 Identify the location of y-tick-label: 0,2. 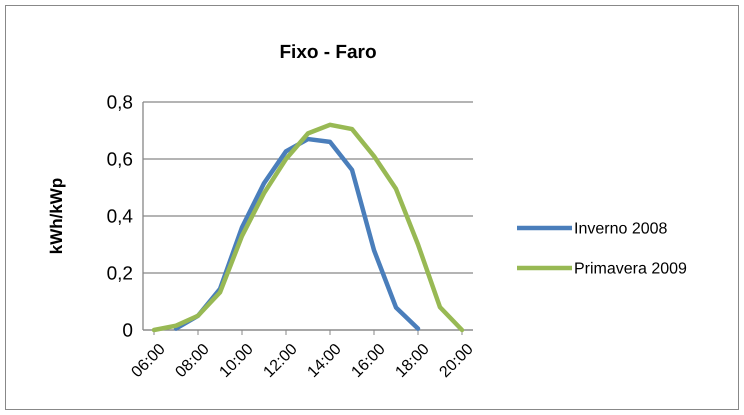
(119, 274).